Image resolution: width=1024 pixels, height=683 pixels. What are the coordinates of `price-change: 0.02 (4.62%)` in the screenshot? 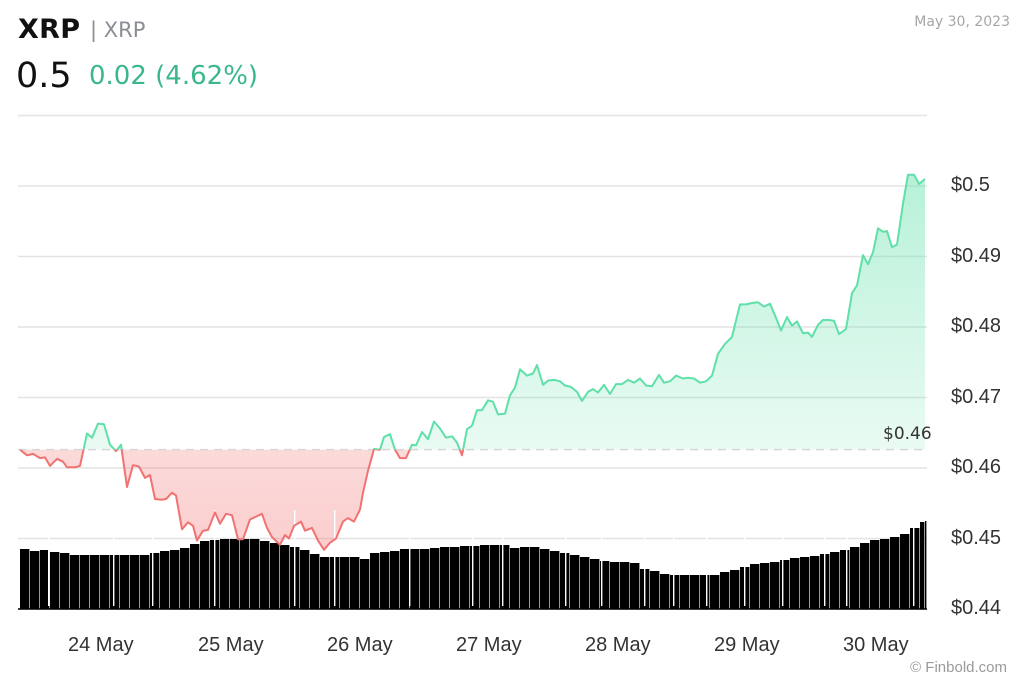 It's located at (174, 76).